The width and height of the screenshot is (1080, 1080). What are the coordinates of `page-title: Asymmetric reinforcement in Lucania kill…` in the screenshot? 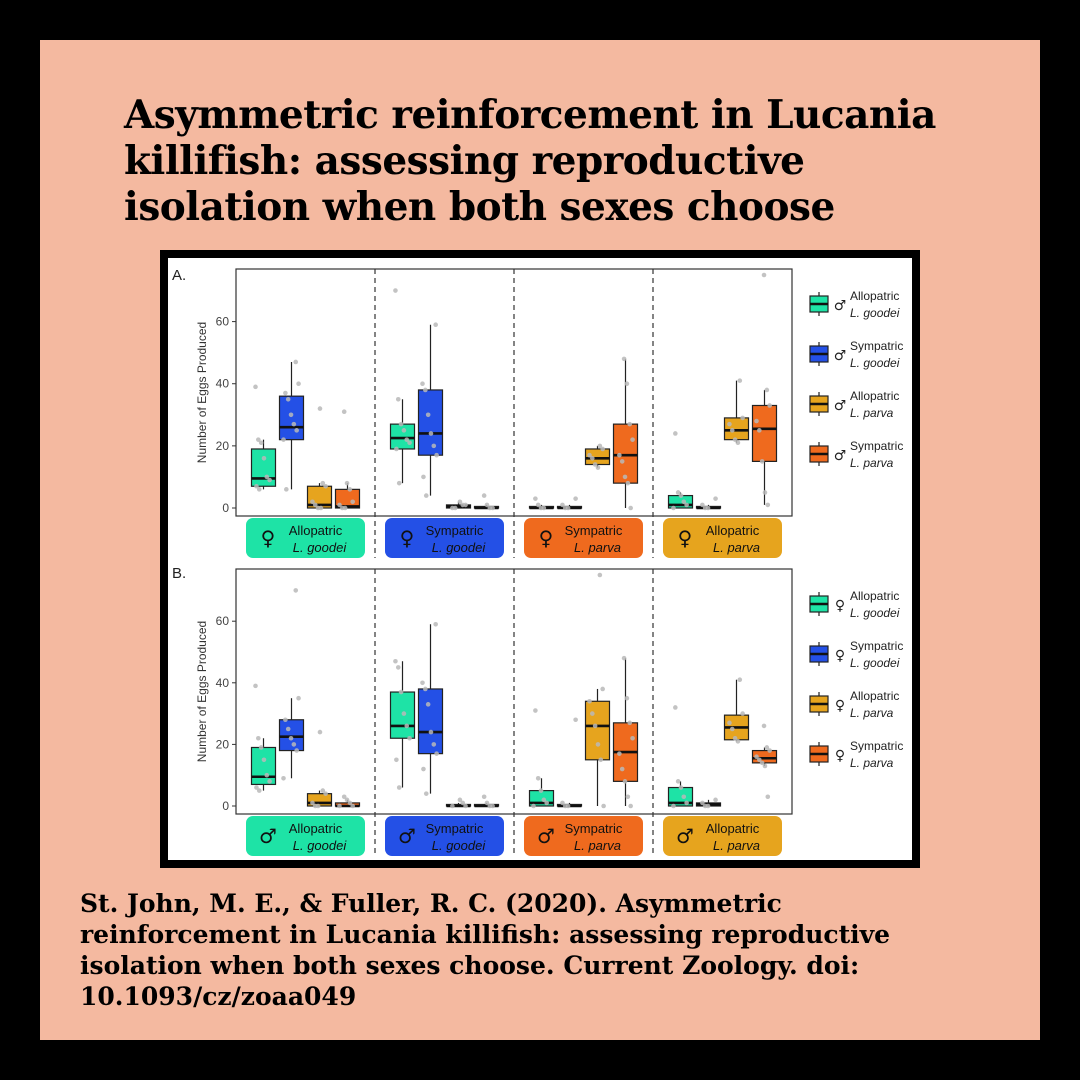 It's located at (530, 161).